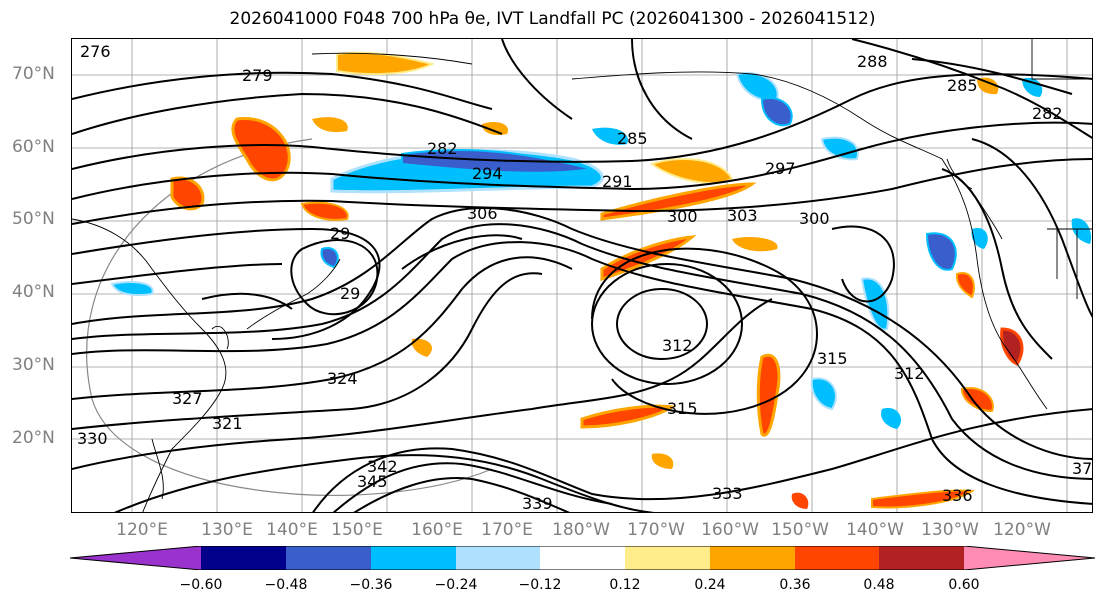 Image resolution: width=1105 pixels, height=606 pixels. Describe the element at coordinates (357, 530) in the screenshot. I see `lon-label-150e: 150°E` at that location.